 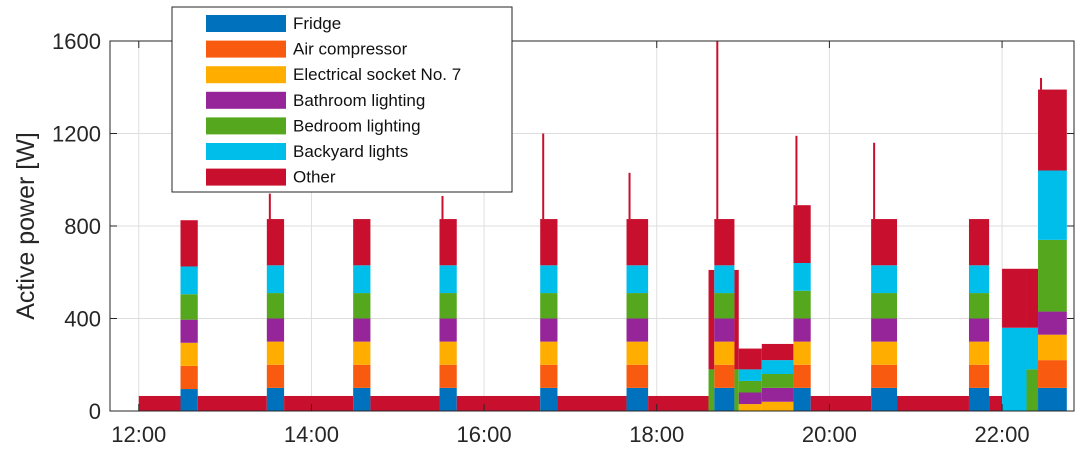 What do you see at coordinates (1002, 434) in the screenshot?
I see `x-tick-label: 22:00` at bounding box center [1002, 434].